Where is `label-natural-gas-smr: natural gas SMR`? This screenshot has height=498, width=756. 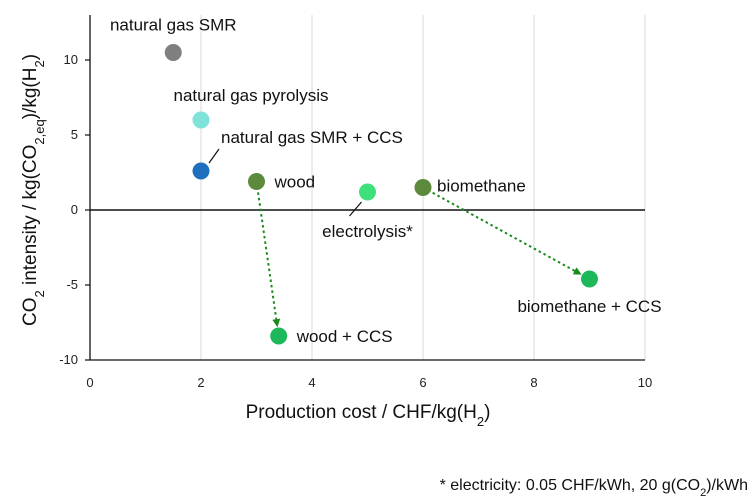 label-natural-gas-smr: natural gas SMR is located at coordinates (173, 25).